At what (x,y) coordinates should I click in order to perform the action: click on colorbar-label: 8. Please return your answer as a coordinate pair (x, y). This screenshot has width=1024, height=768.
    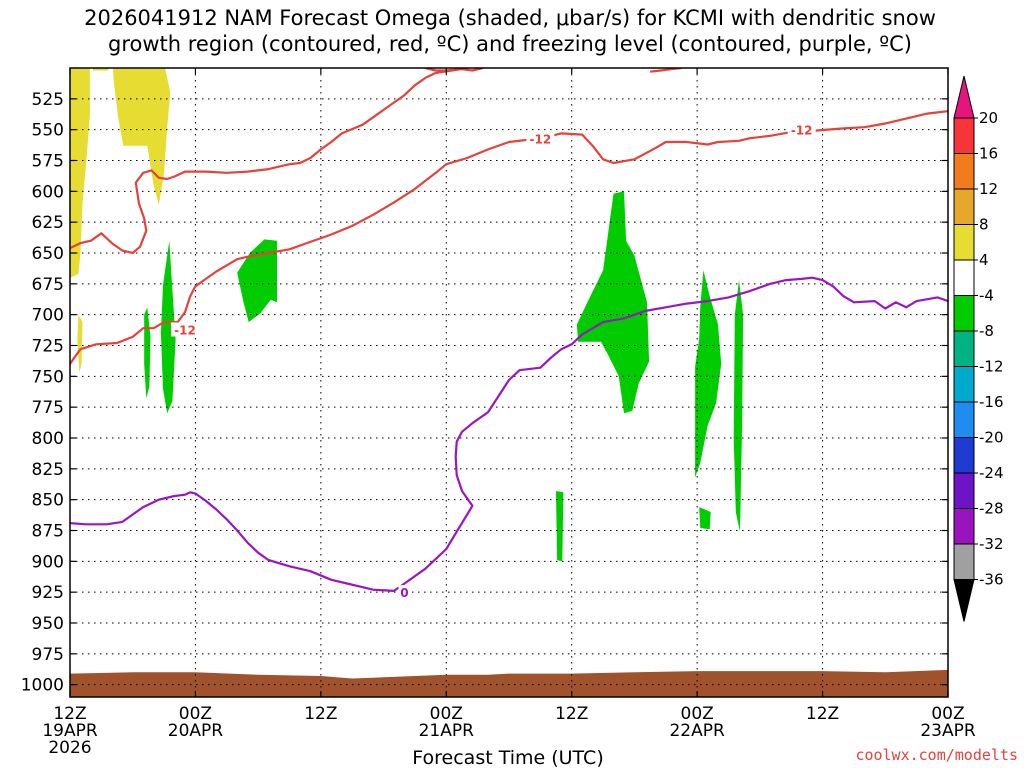
    Looking at the image, I should click on (984, 225).